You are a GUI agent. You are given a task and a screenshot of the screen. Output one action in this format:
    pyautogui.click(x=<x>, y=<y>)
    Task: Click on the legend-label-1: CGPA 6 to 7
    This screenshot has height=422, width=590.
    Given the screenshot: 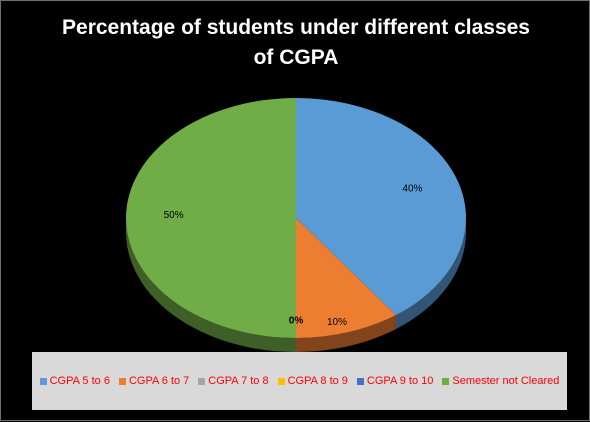 What is the action you would take?
    pyautogui.click(x=159, y=381)
    